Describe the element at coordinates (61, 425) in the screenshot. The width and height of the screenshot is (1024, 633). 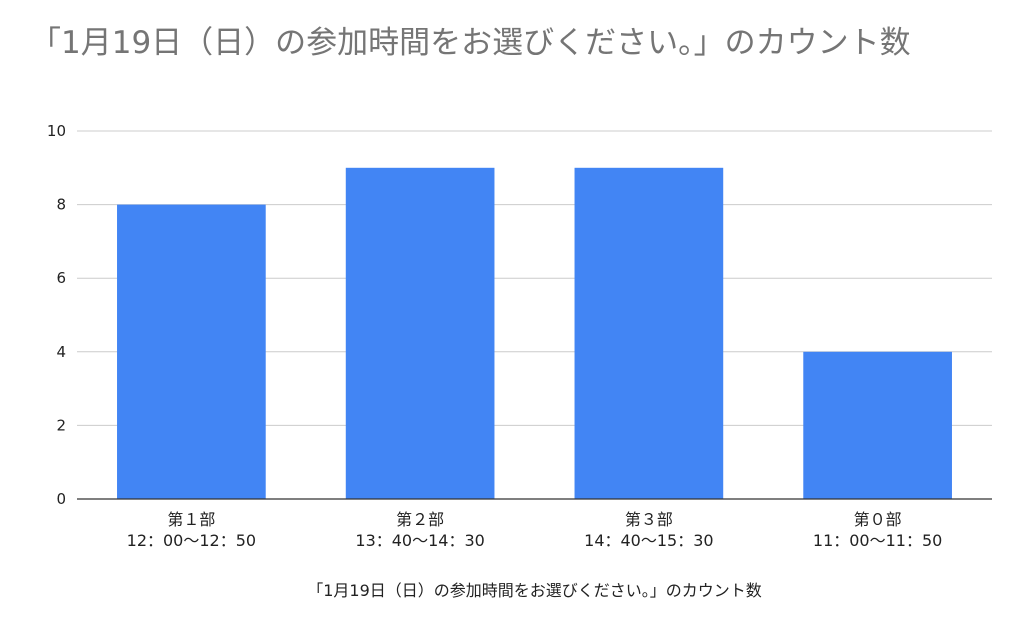
I see `y-tick-label: 2` at that location.